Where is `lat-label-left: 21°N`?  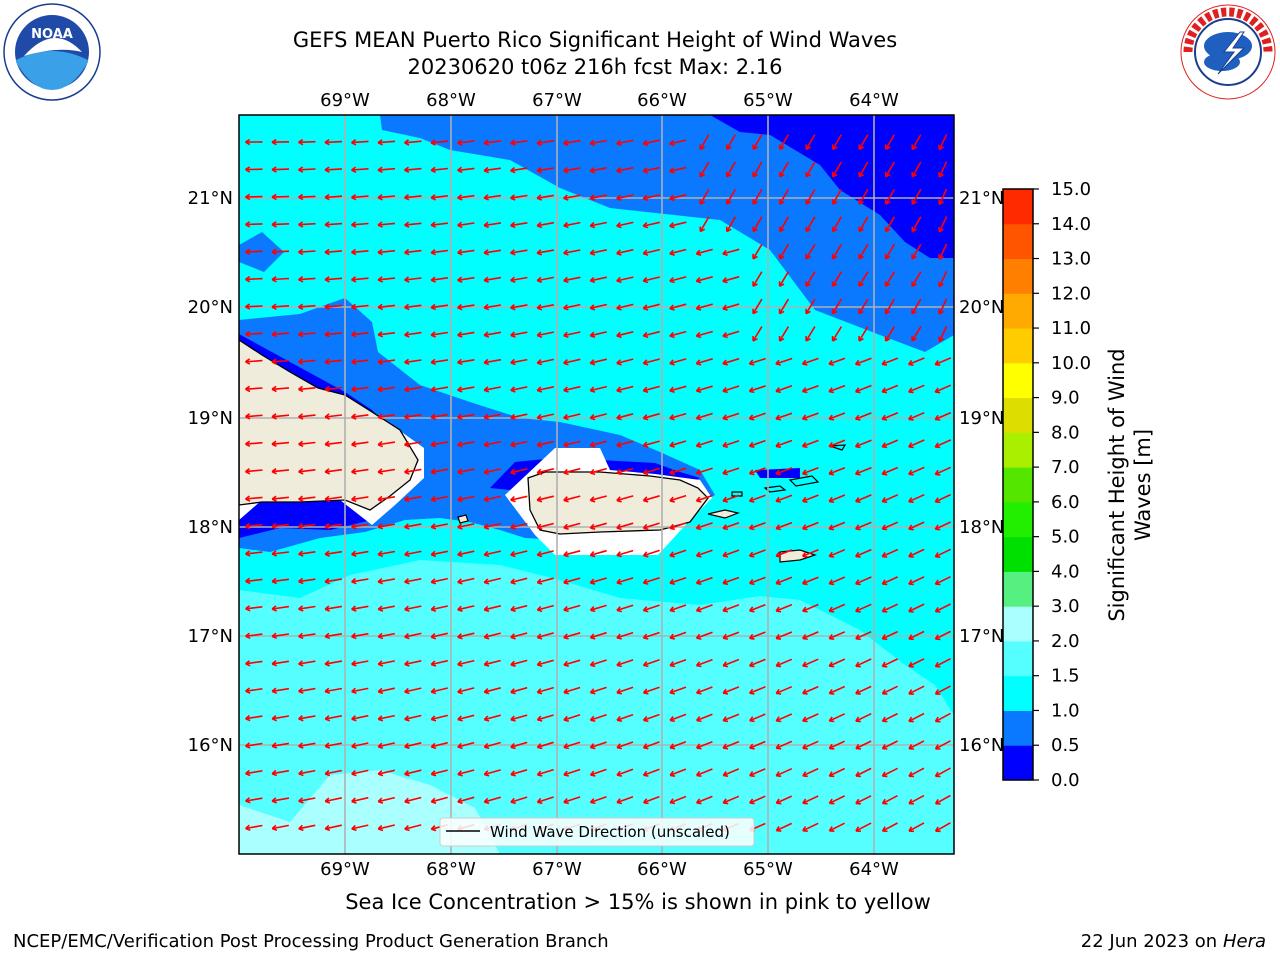
lat-label-left: 21°N is located at coordinates (210, 198).